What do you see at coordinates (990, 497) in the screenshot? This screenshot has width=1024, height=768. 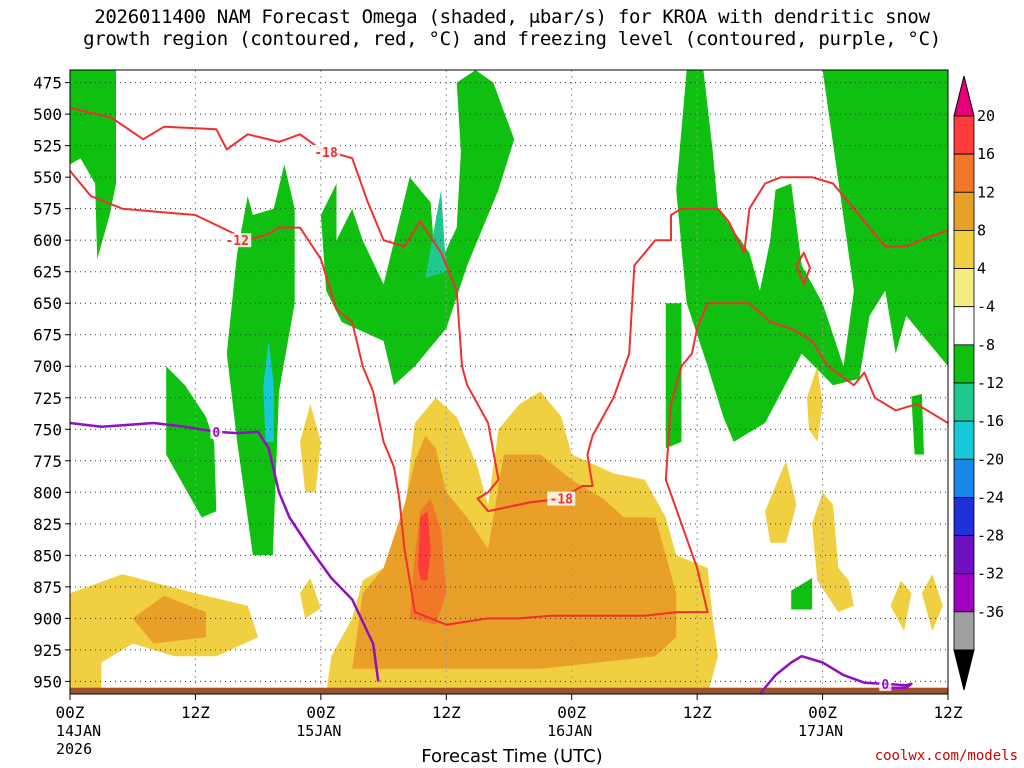 I see `colorbar-label-10: -24` at bounding box center [990, 497].